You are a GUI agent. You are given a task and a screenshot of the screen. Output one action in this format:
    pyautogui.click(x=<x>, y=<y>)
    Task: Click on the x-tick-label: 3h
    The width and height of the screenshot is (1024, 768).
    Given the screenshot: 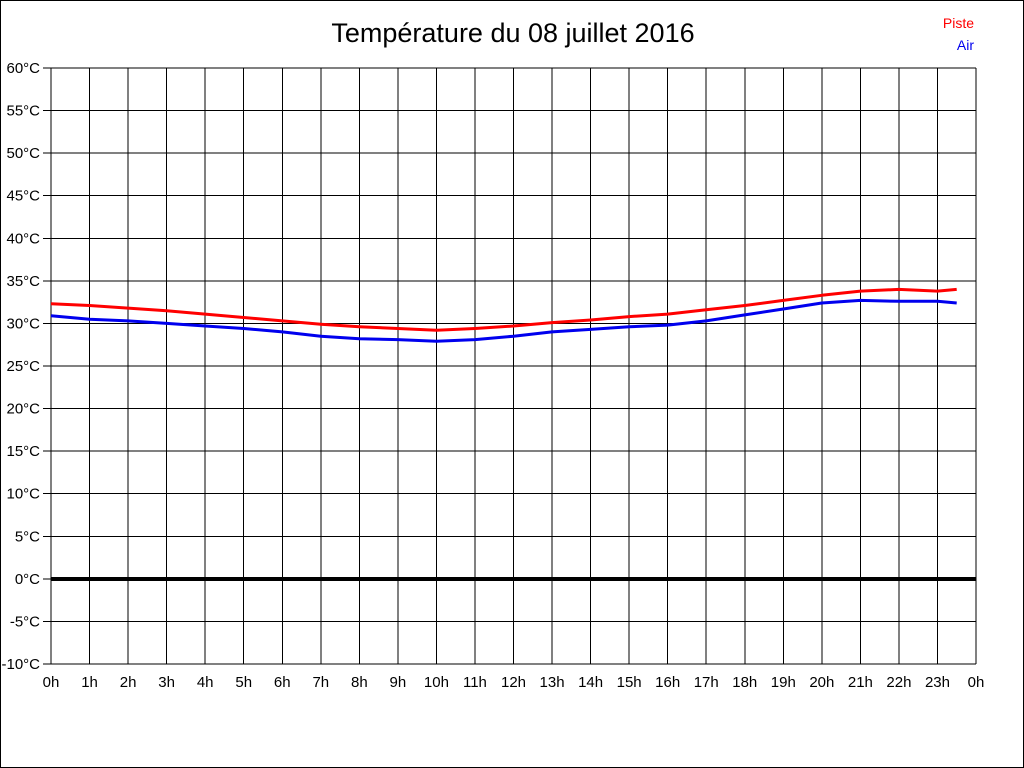 What is the action you would take?
    pyautogui.click(x=166, y=682)
    